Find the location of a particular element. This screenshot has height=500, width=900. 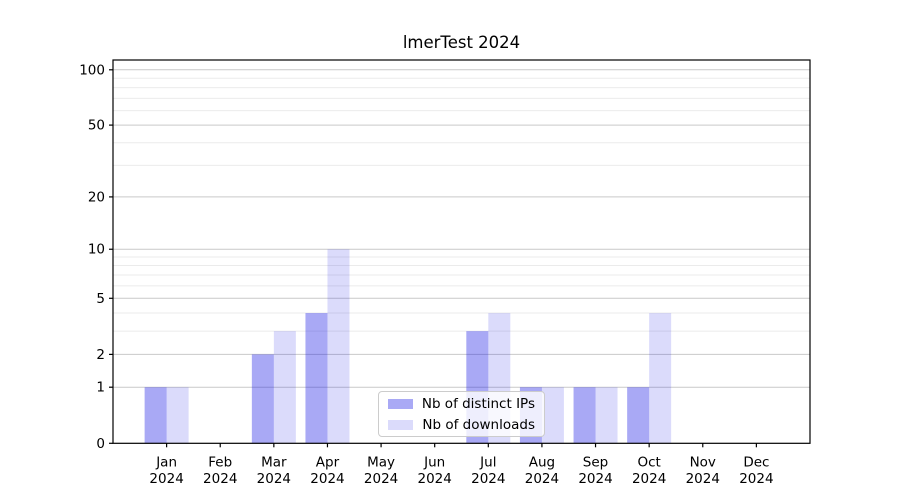

legend: Nb of distinct IPs Nb of downloads is located at coordinates (461, 414).